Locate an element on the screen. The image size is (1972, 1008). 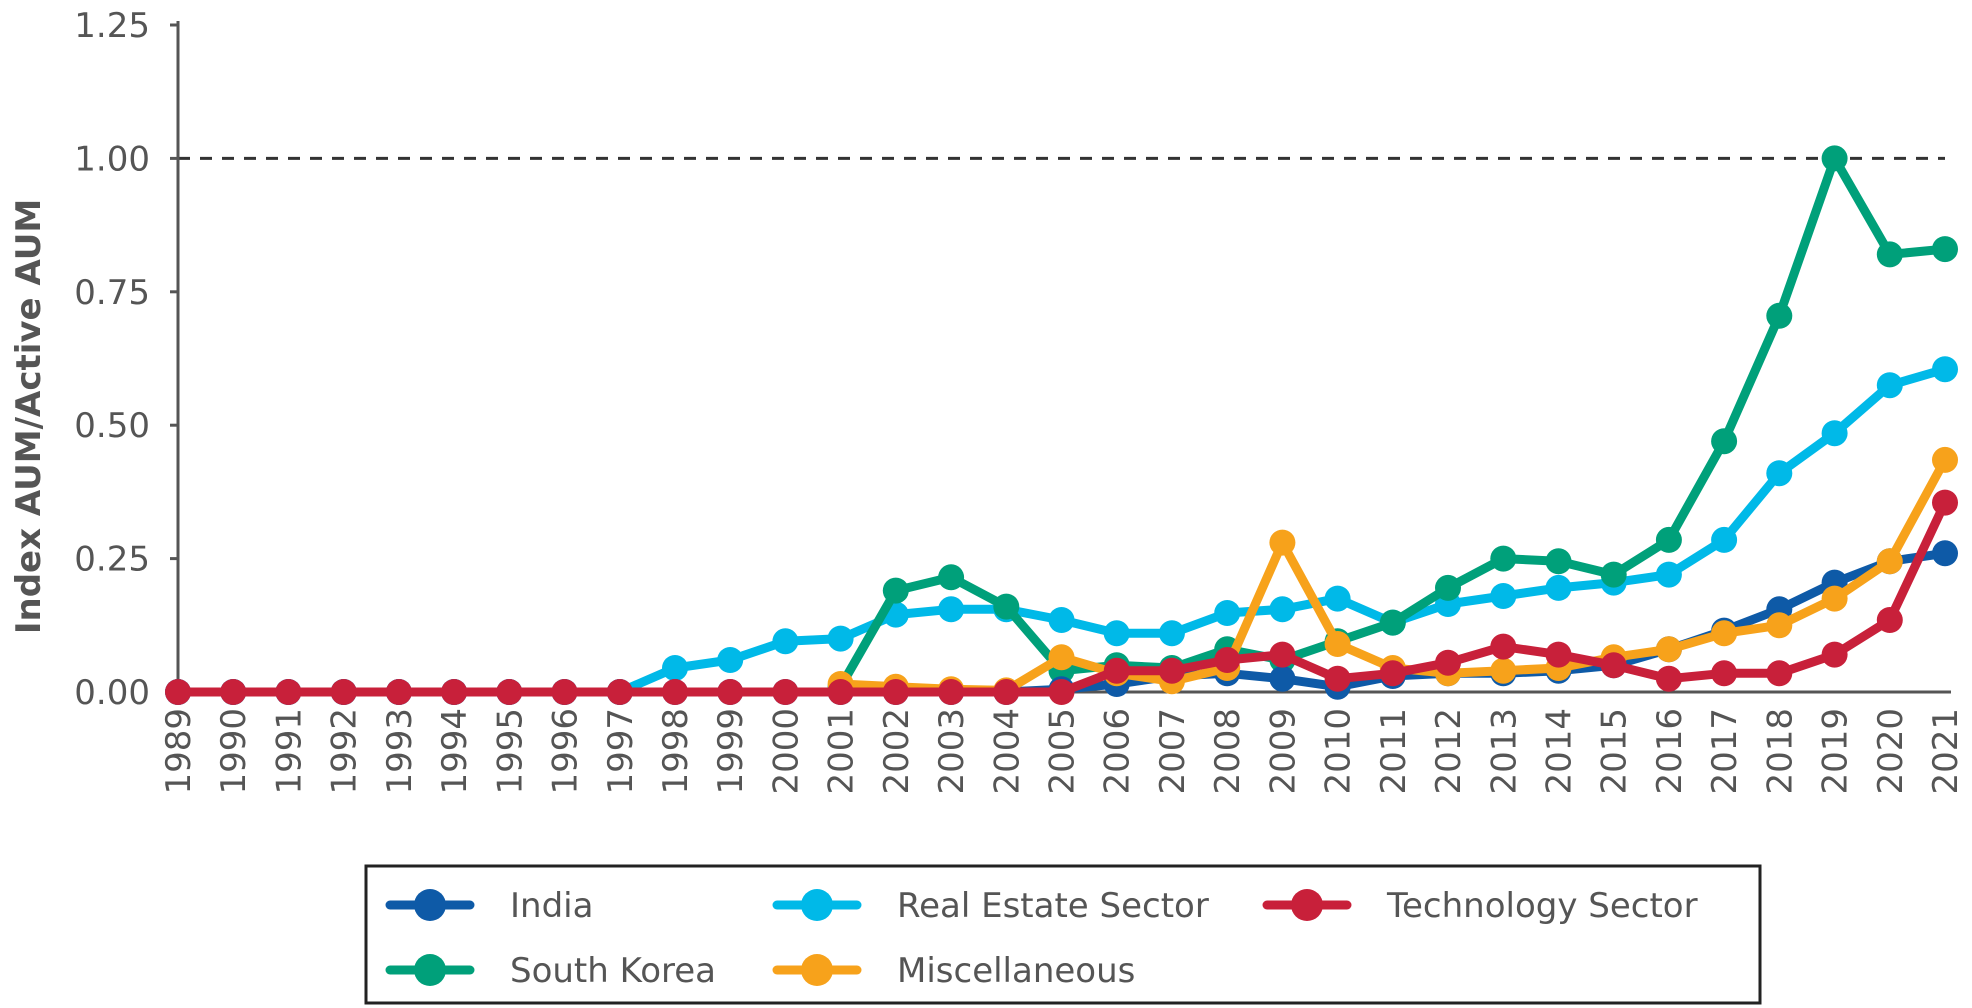
x-tick-label: 2021 is located at coordinates (1946, 751).